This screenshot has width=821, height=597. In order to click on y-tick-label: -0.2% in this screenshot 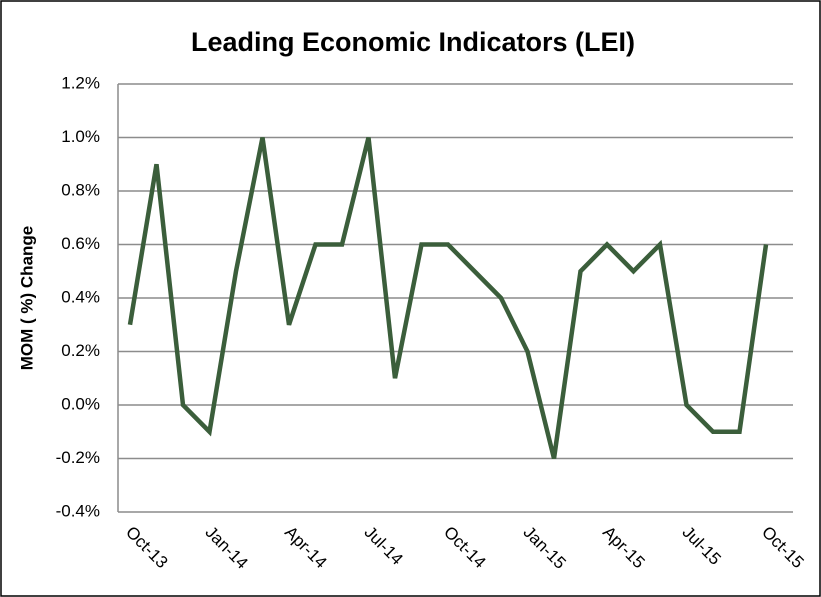, I will do `click(78, 457)`.